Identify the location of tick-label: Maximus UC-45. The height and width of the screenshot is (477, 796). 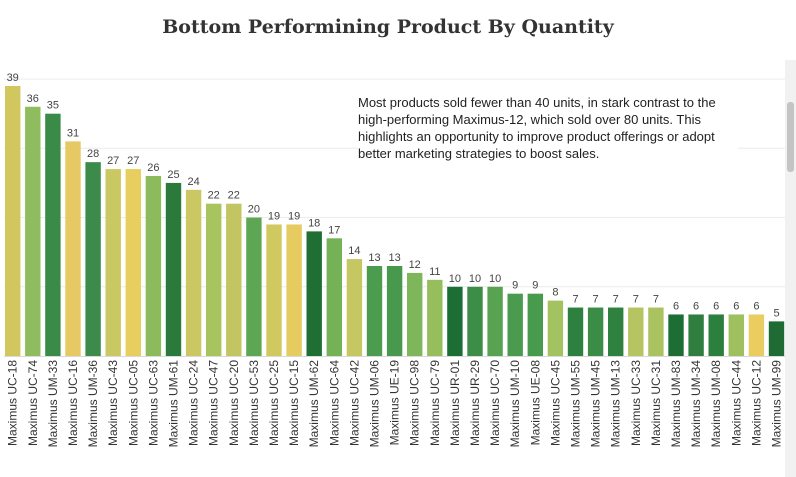
(555, 403).